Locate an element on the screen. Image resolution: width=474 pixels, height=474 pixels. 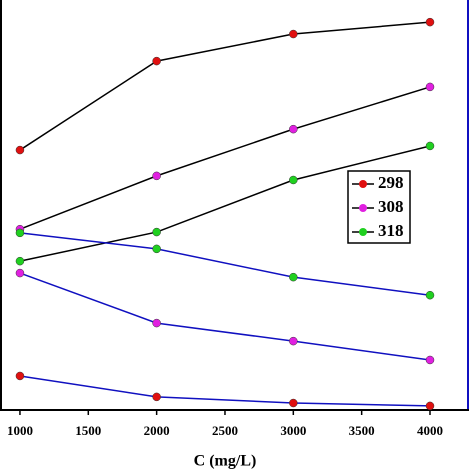
legend is located at coordinates (379, 207).